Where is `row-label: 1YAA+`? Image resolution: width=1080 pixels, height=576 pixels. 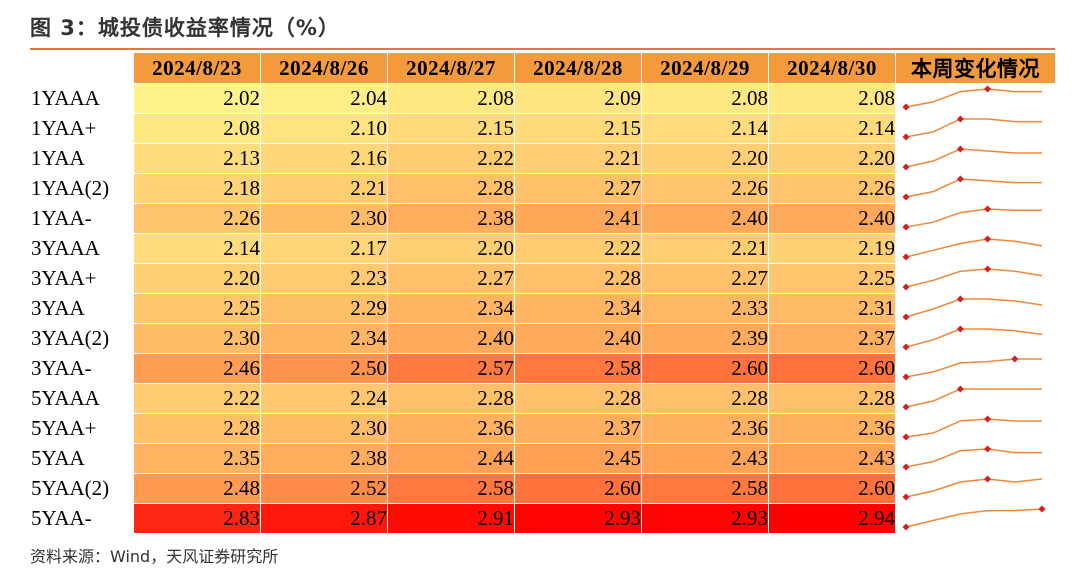 row-label: 1YAA+ is located at coordinates (82, 128).